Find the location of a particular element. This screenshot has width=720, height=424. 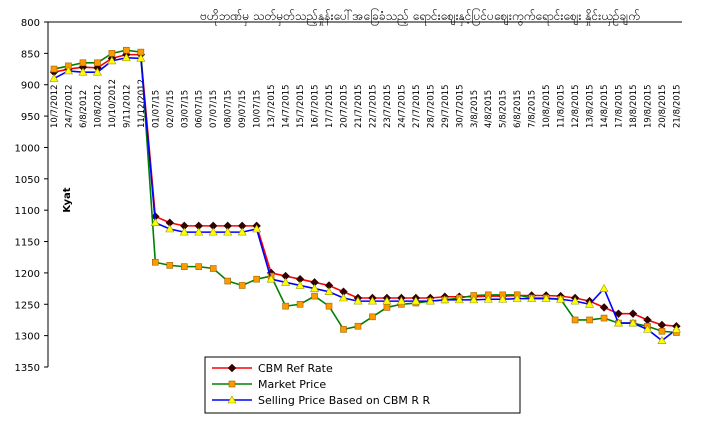

x-tick-label: 01/07/15 is located at coordinates (156, 109).